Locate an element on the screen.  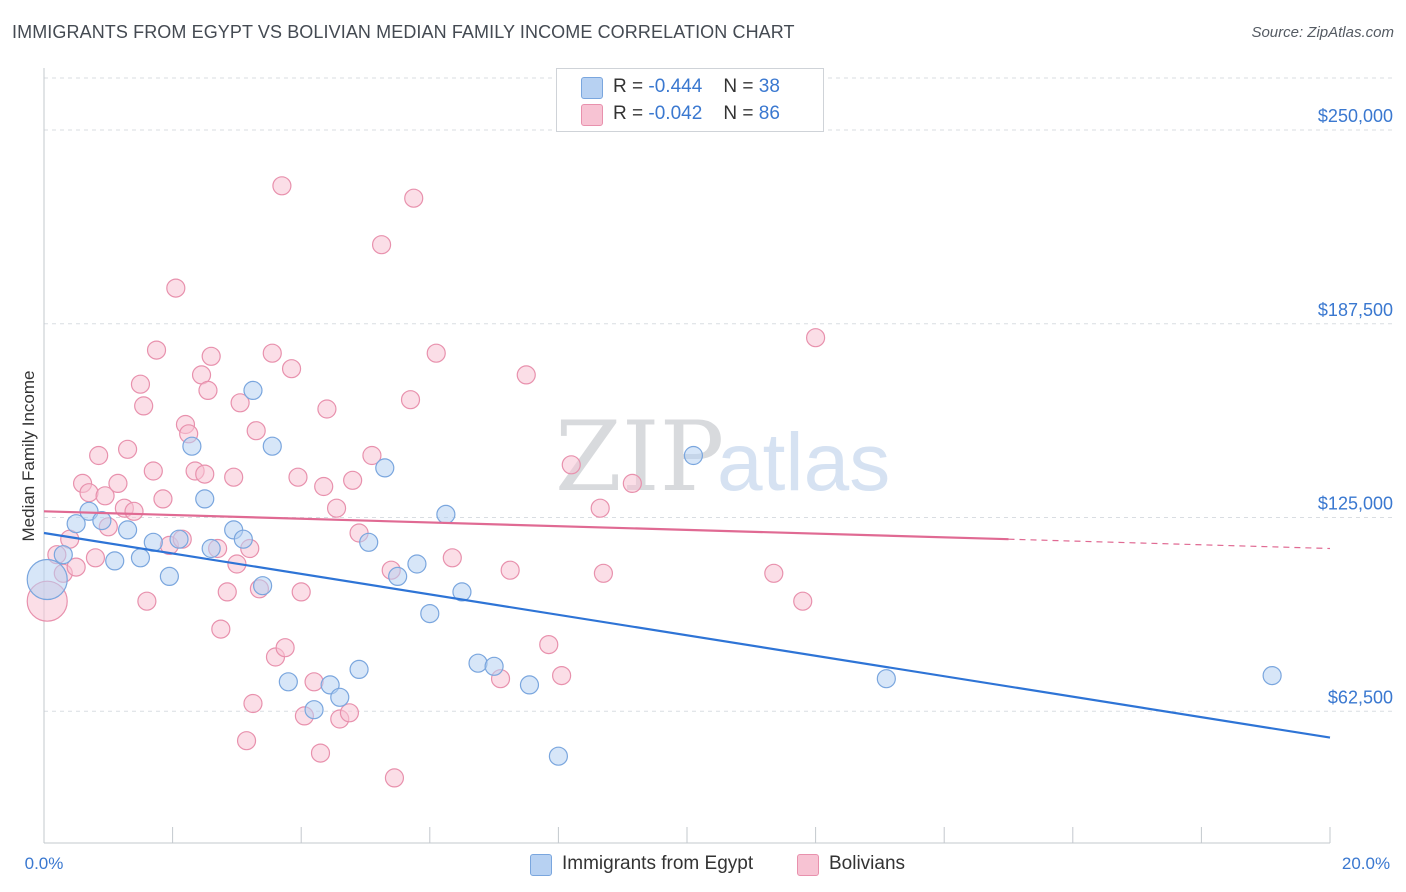
watermark-atlas: atlas is located at coordinates (803, 462).